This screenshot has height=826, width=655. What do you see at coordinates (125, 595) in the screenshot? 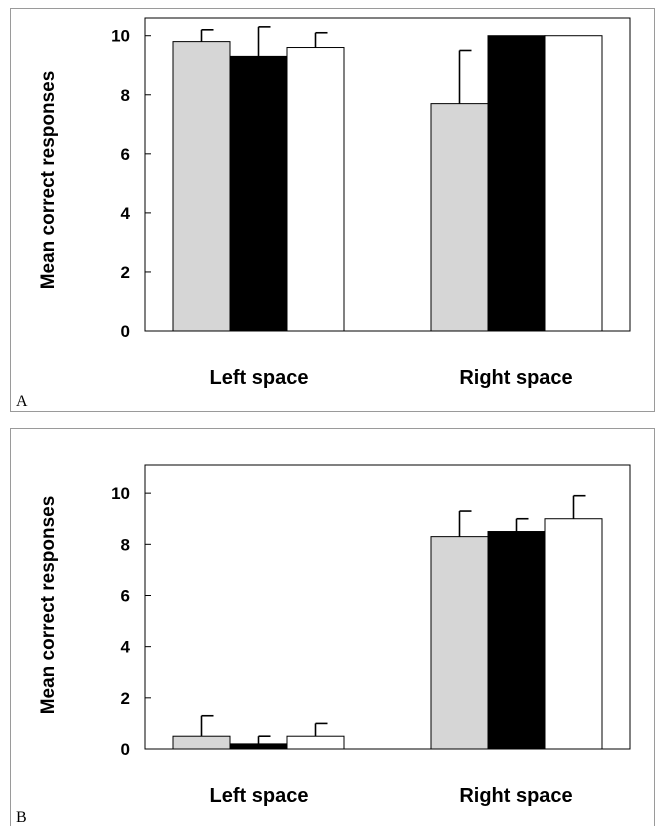
I see `panel-b-y-tick-label: 6` at bounding box center [125, 595].